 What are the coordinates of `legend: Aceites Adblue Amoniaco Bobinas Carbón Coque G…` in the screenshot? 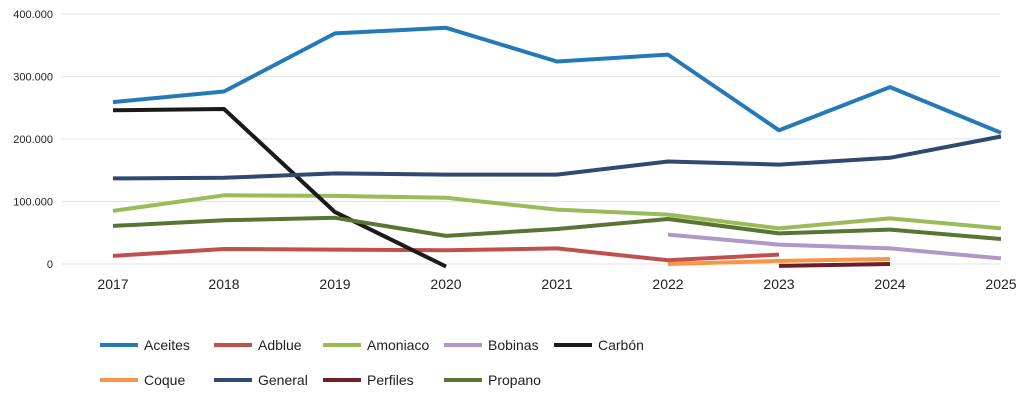 It's located at (372, 362).